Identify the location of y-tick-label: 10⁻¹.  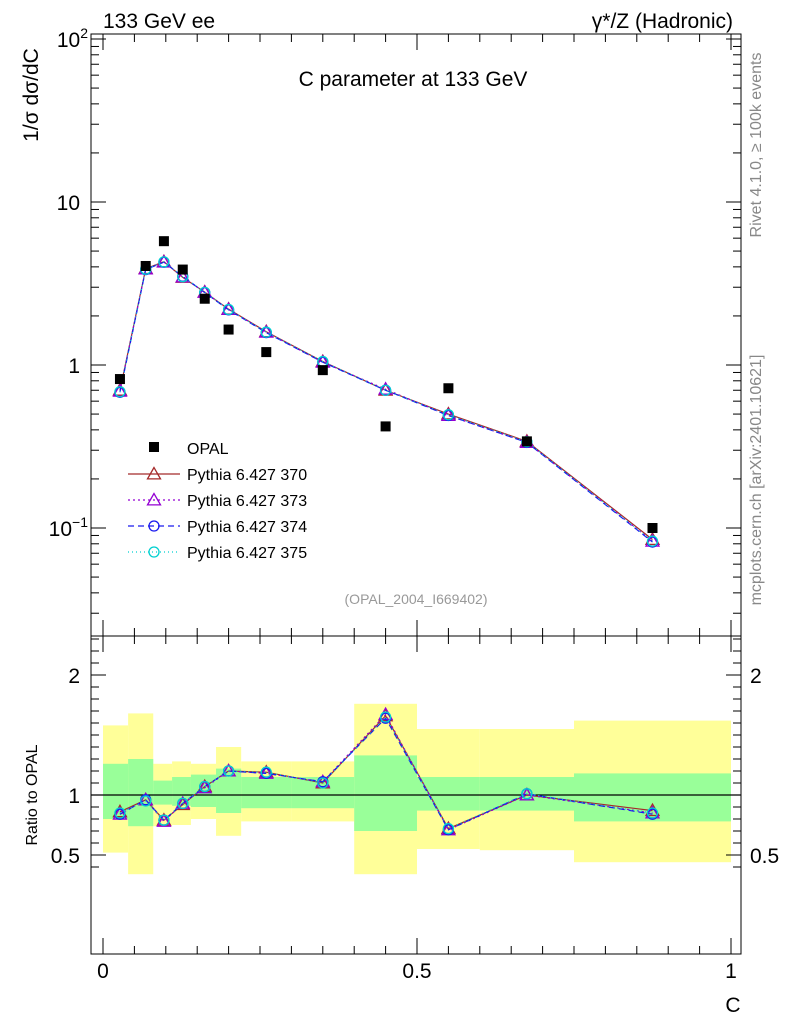
(69, 527).